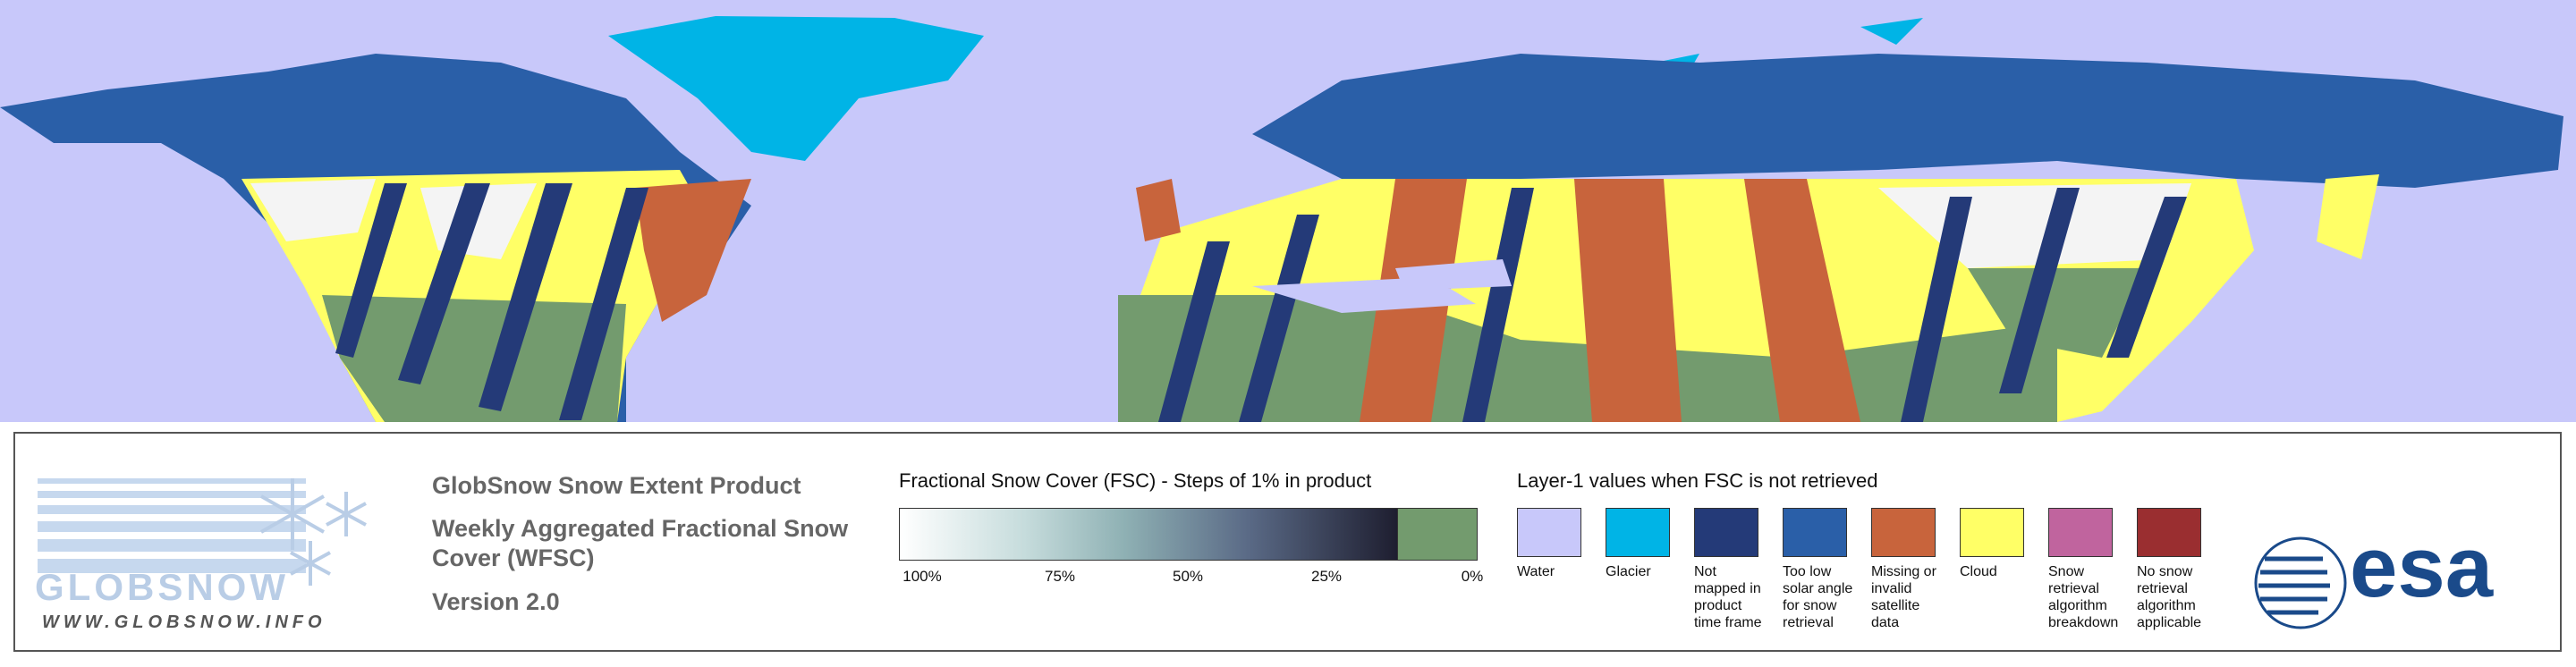  Describe the element at coordinates (1536, 572) in the screenshot. I see `class-label: Water` at that location.